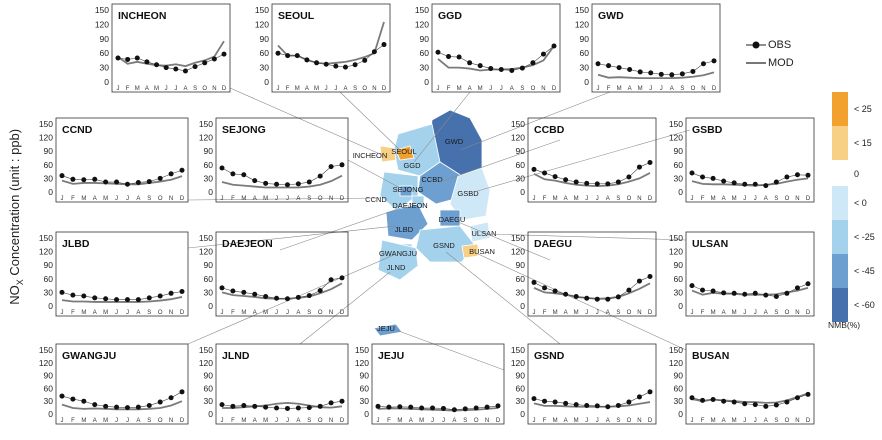 The image size is (882, 440). Describe the element at coordinates (282, 291) in the screenshot. I see `mod-line-daejeon` at that location.